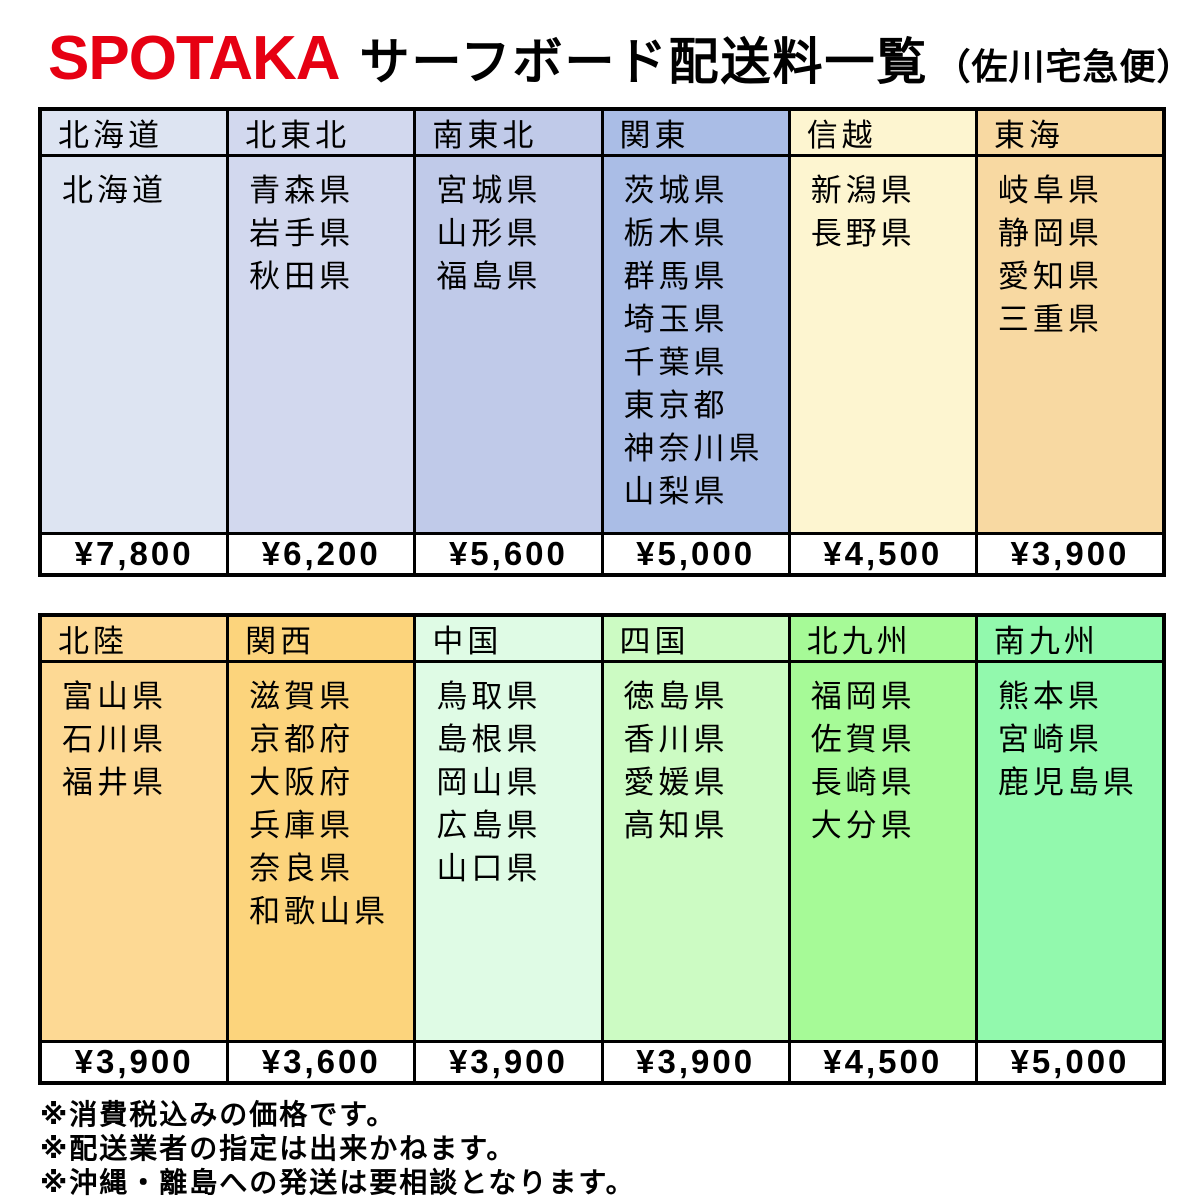  What do you see at coordinates (695, 134) in the screenshot?
I see `region-header: 関東` at bounding box center [695, 134].